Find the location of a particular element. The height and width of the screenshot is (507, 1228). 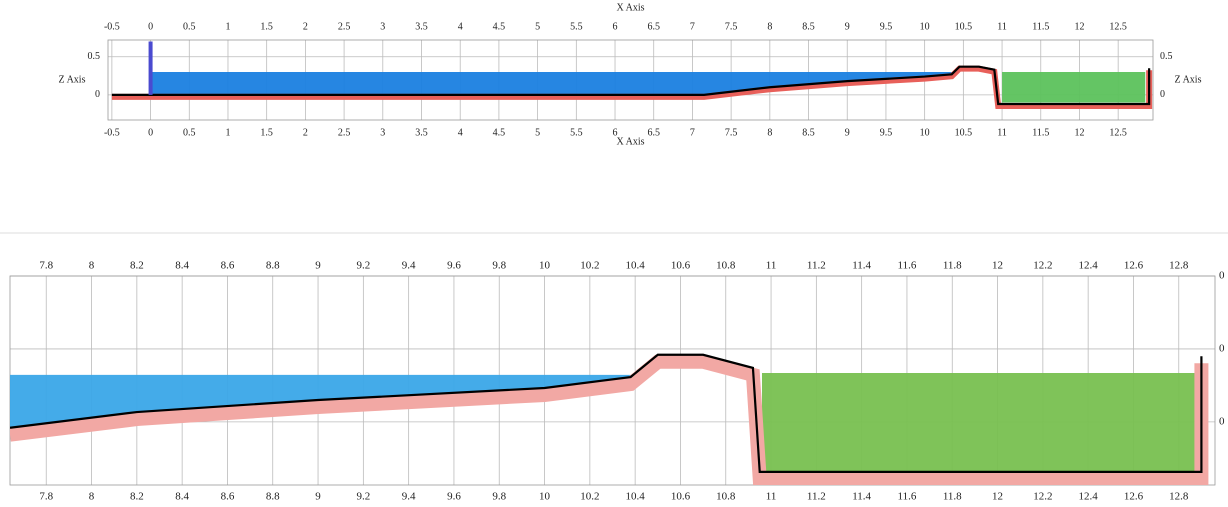

x-tick-label: 7.8 is located at coordinates (46, 497).